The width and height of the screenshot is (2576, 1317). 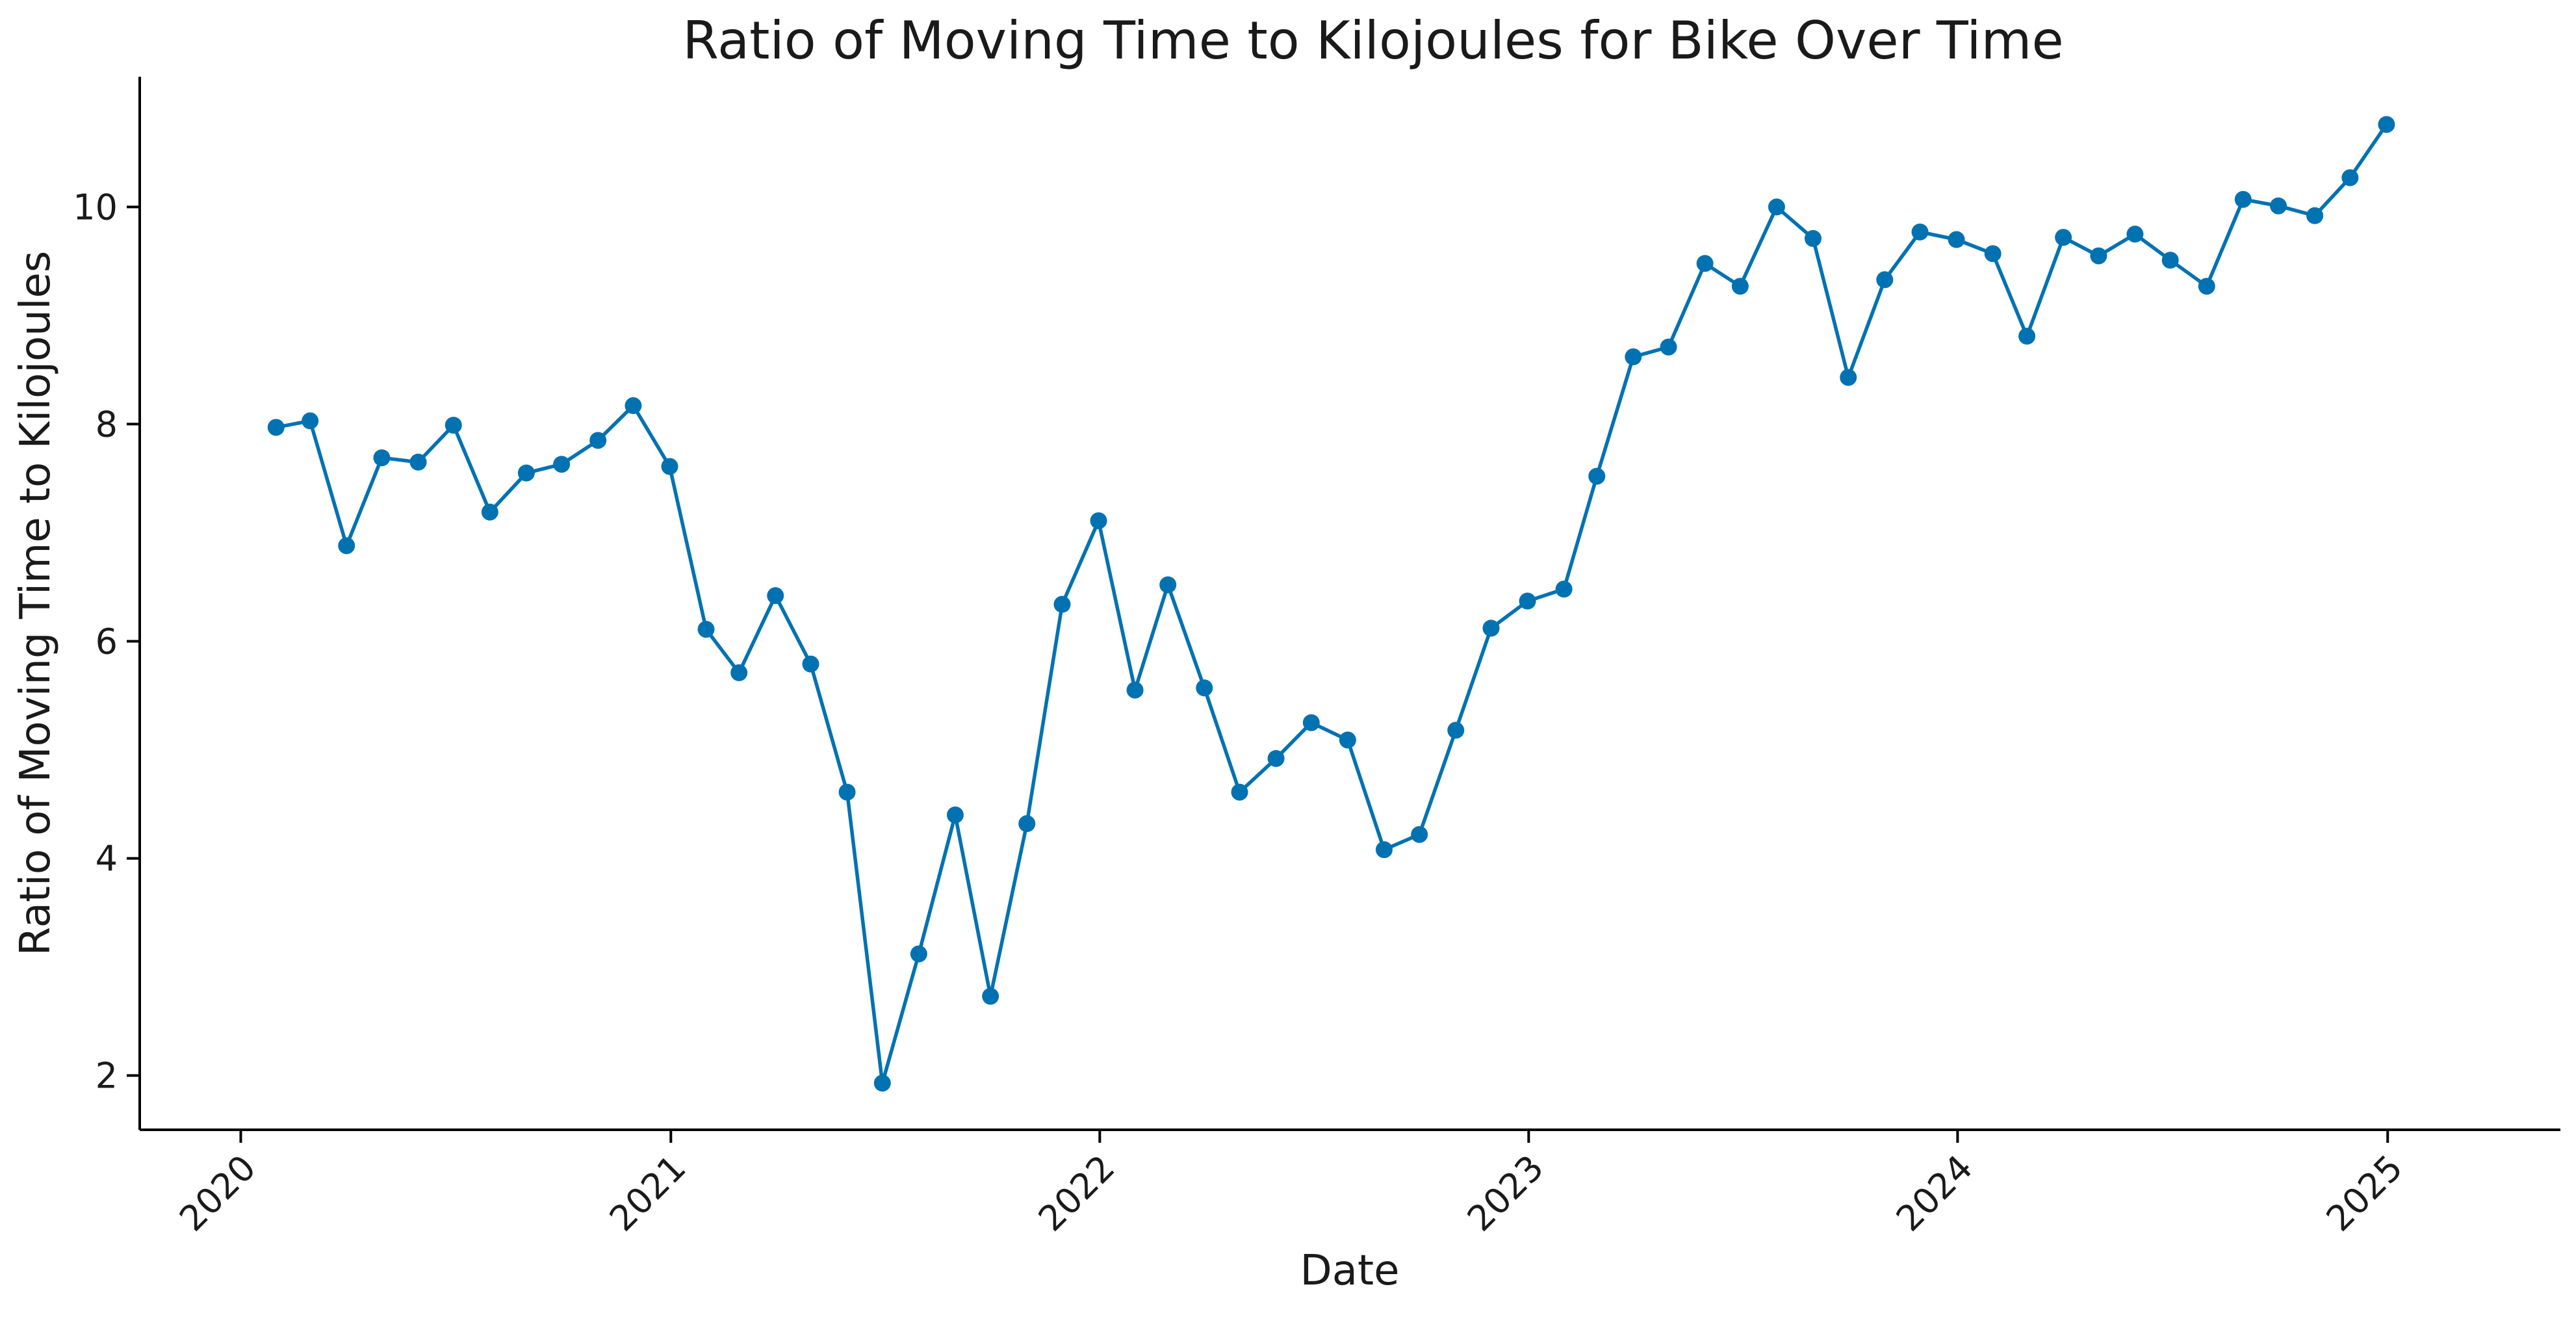 I want to click on x-tick-label: 2024, so click(x=1935, y=1193).